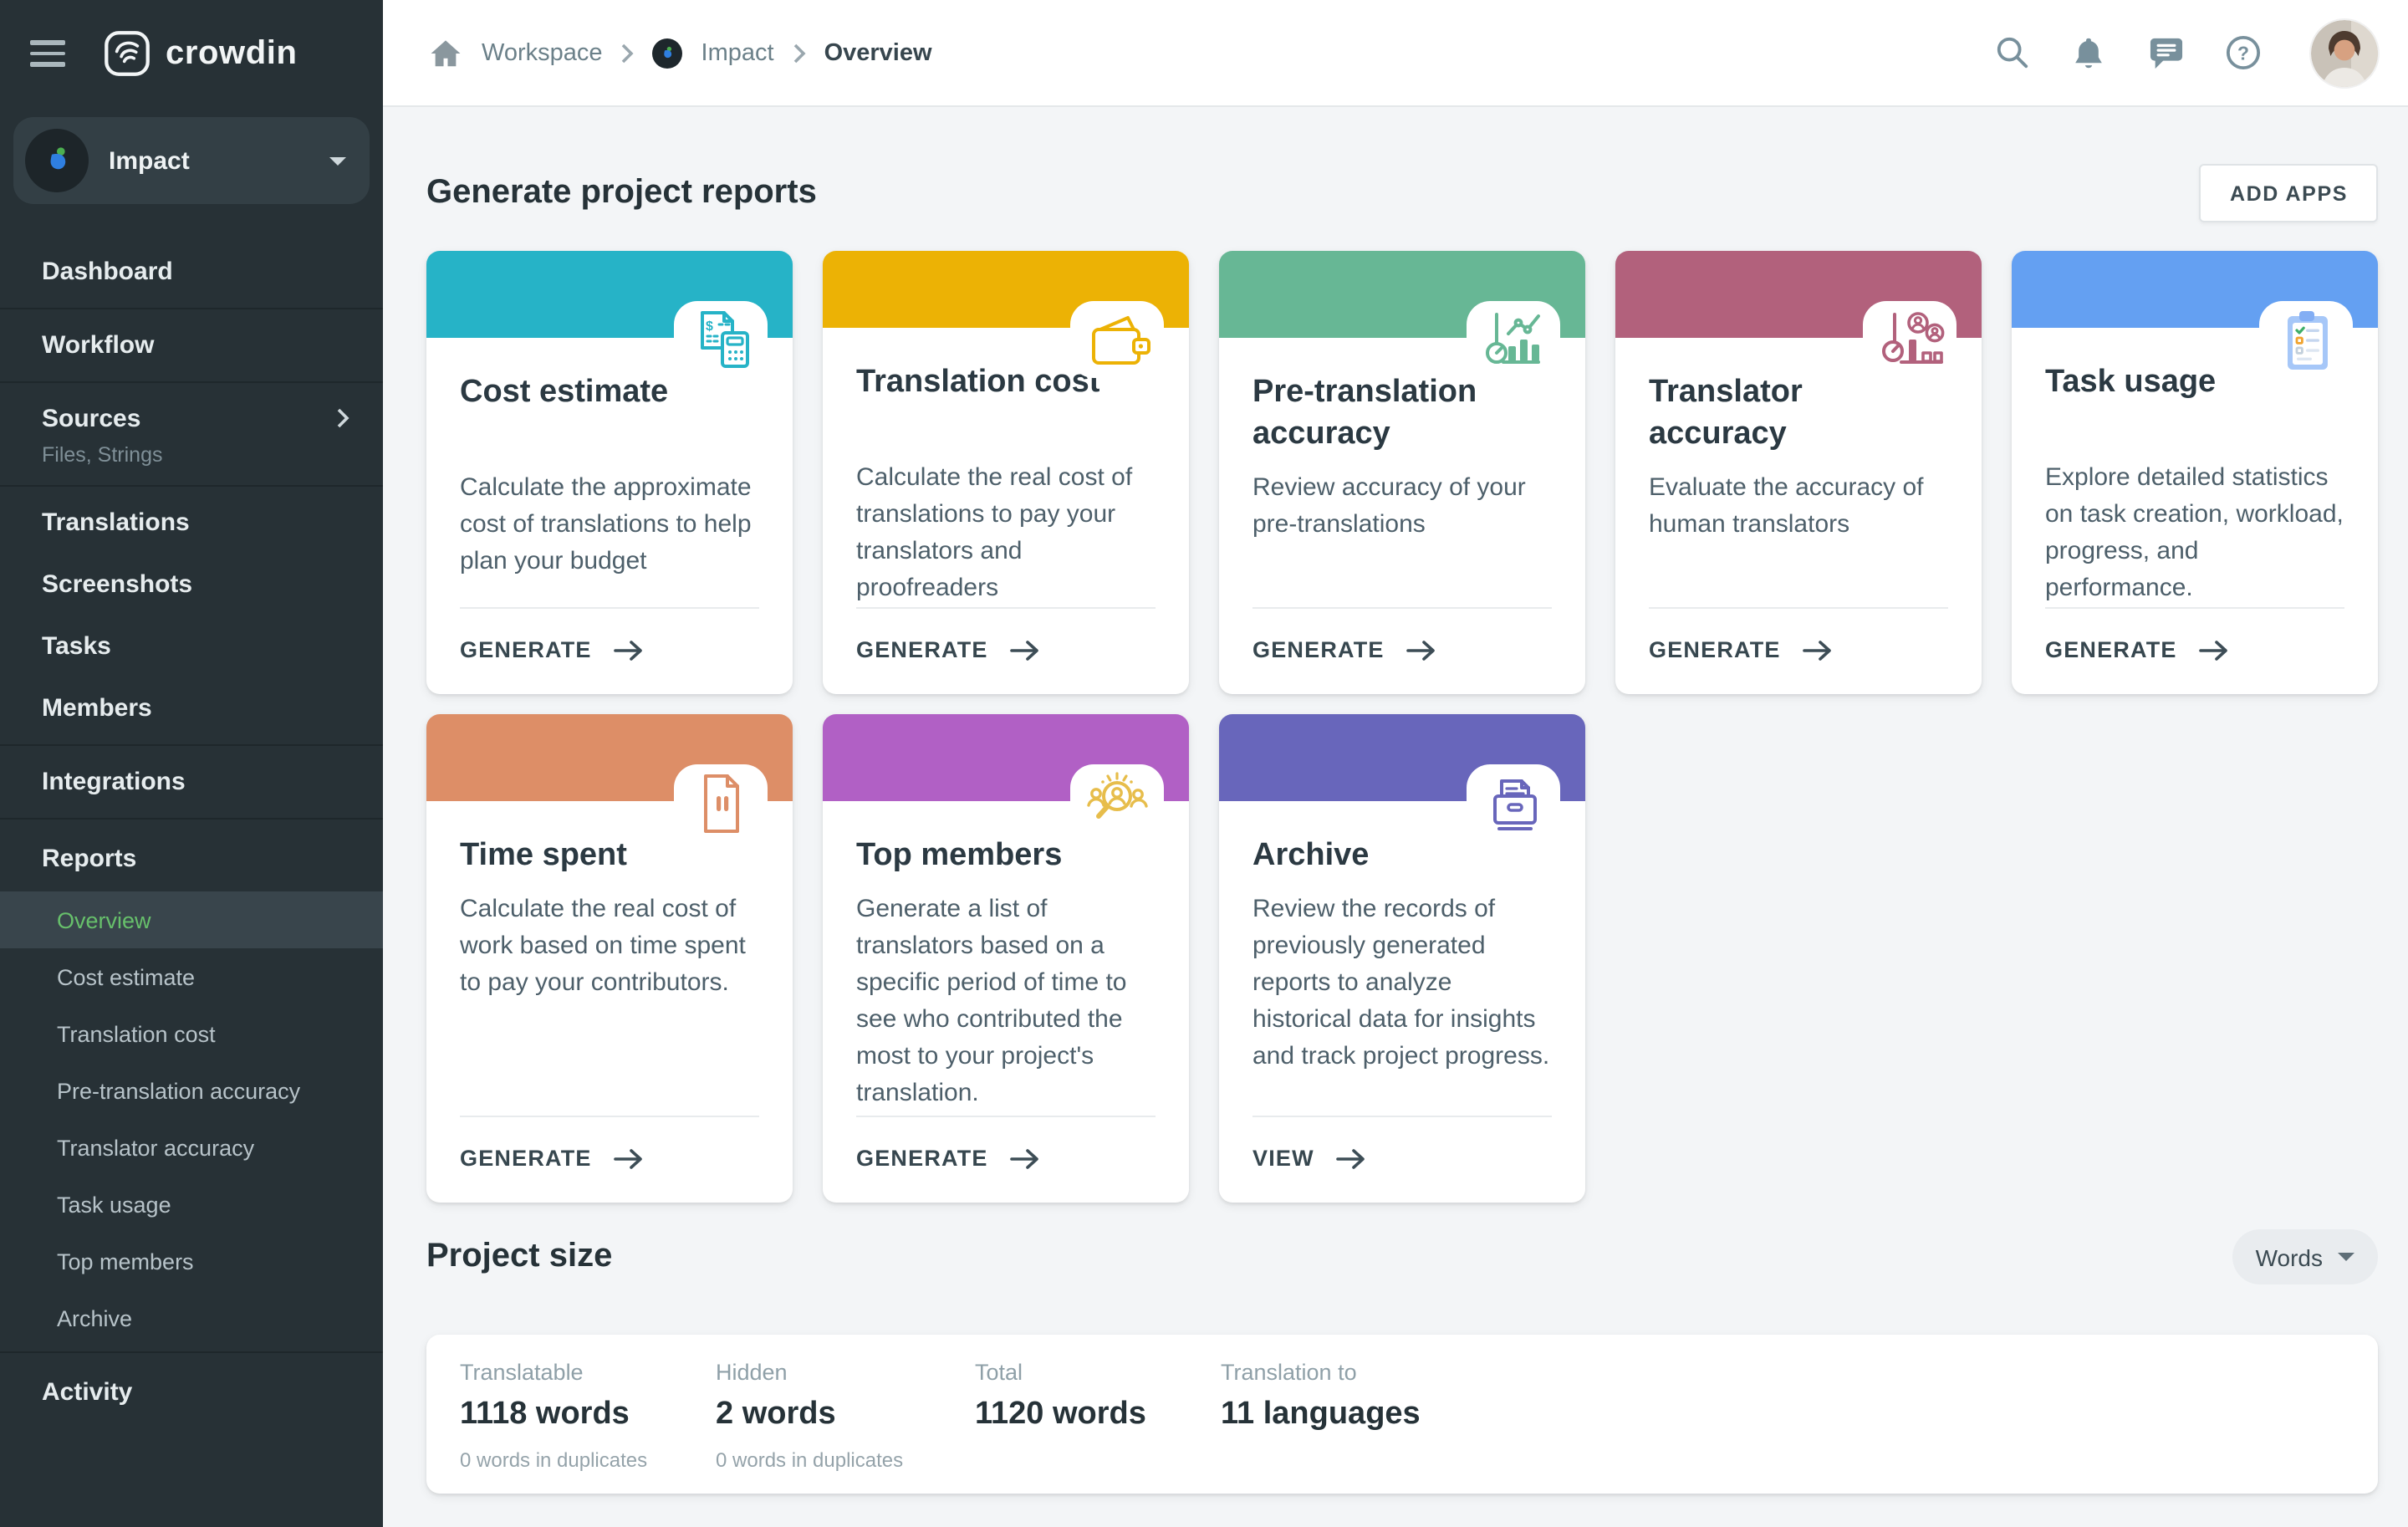 The image size is (2408, 1527). Describe the element at coordinates (667, 53) in the screenshot. I see `breadcrumb-project-avatar` at that location.